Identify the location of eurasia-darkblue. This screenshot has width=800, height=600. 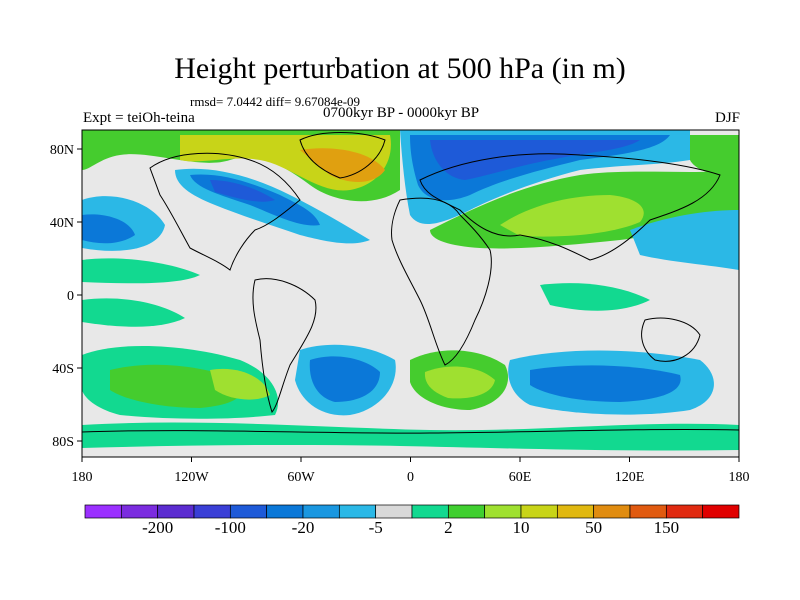
(535, 160).